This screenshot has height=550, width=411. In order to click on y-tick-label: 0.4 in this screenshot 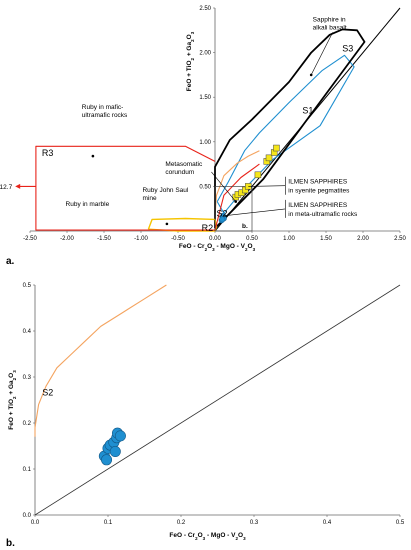, I will do `click(27, 332)`.